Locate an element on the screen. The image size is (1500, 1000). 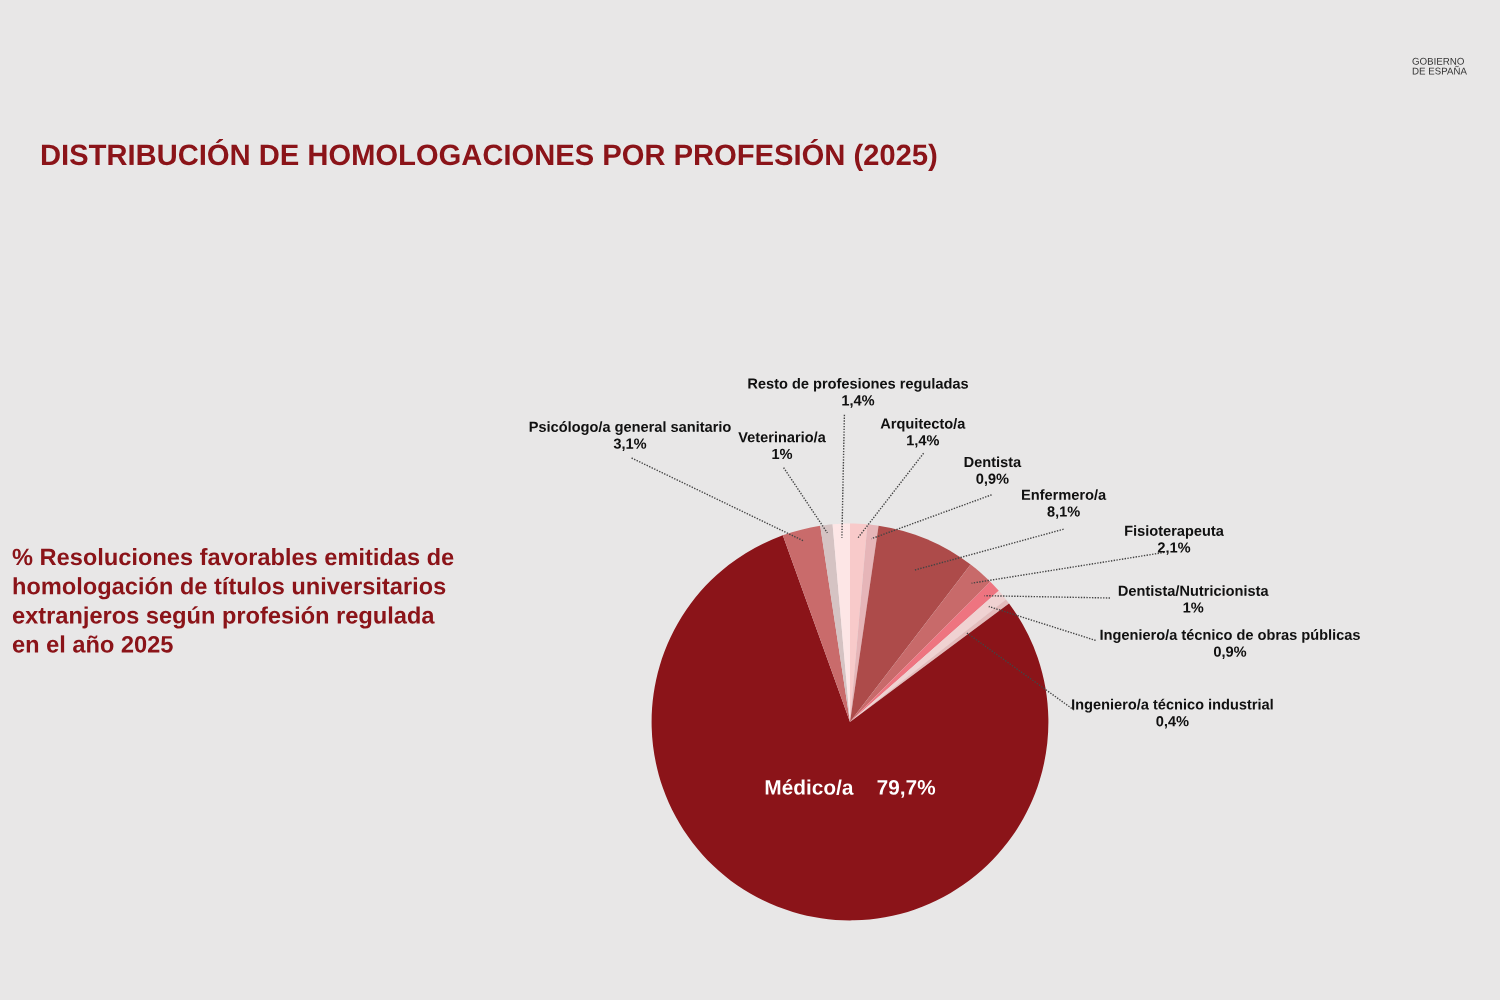
slice-label: Enfermero/a is located at coordinates (1064, 495).